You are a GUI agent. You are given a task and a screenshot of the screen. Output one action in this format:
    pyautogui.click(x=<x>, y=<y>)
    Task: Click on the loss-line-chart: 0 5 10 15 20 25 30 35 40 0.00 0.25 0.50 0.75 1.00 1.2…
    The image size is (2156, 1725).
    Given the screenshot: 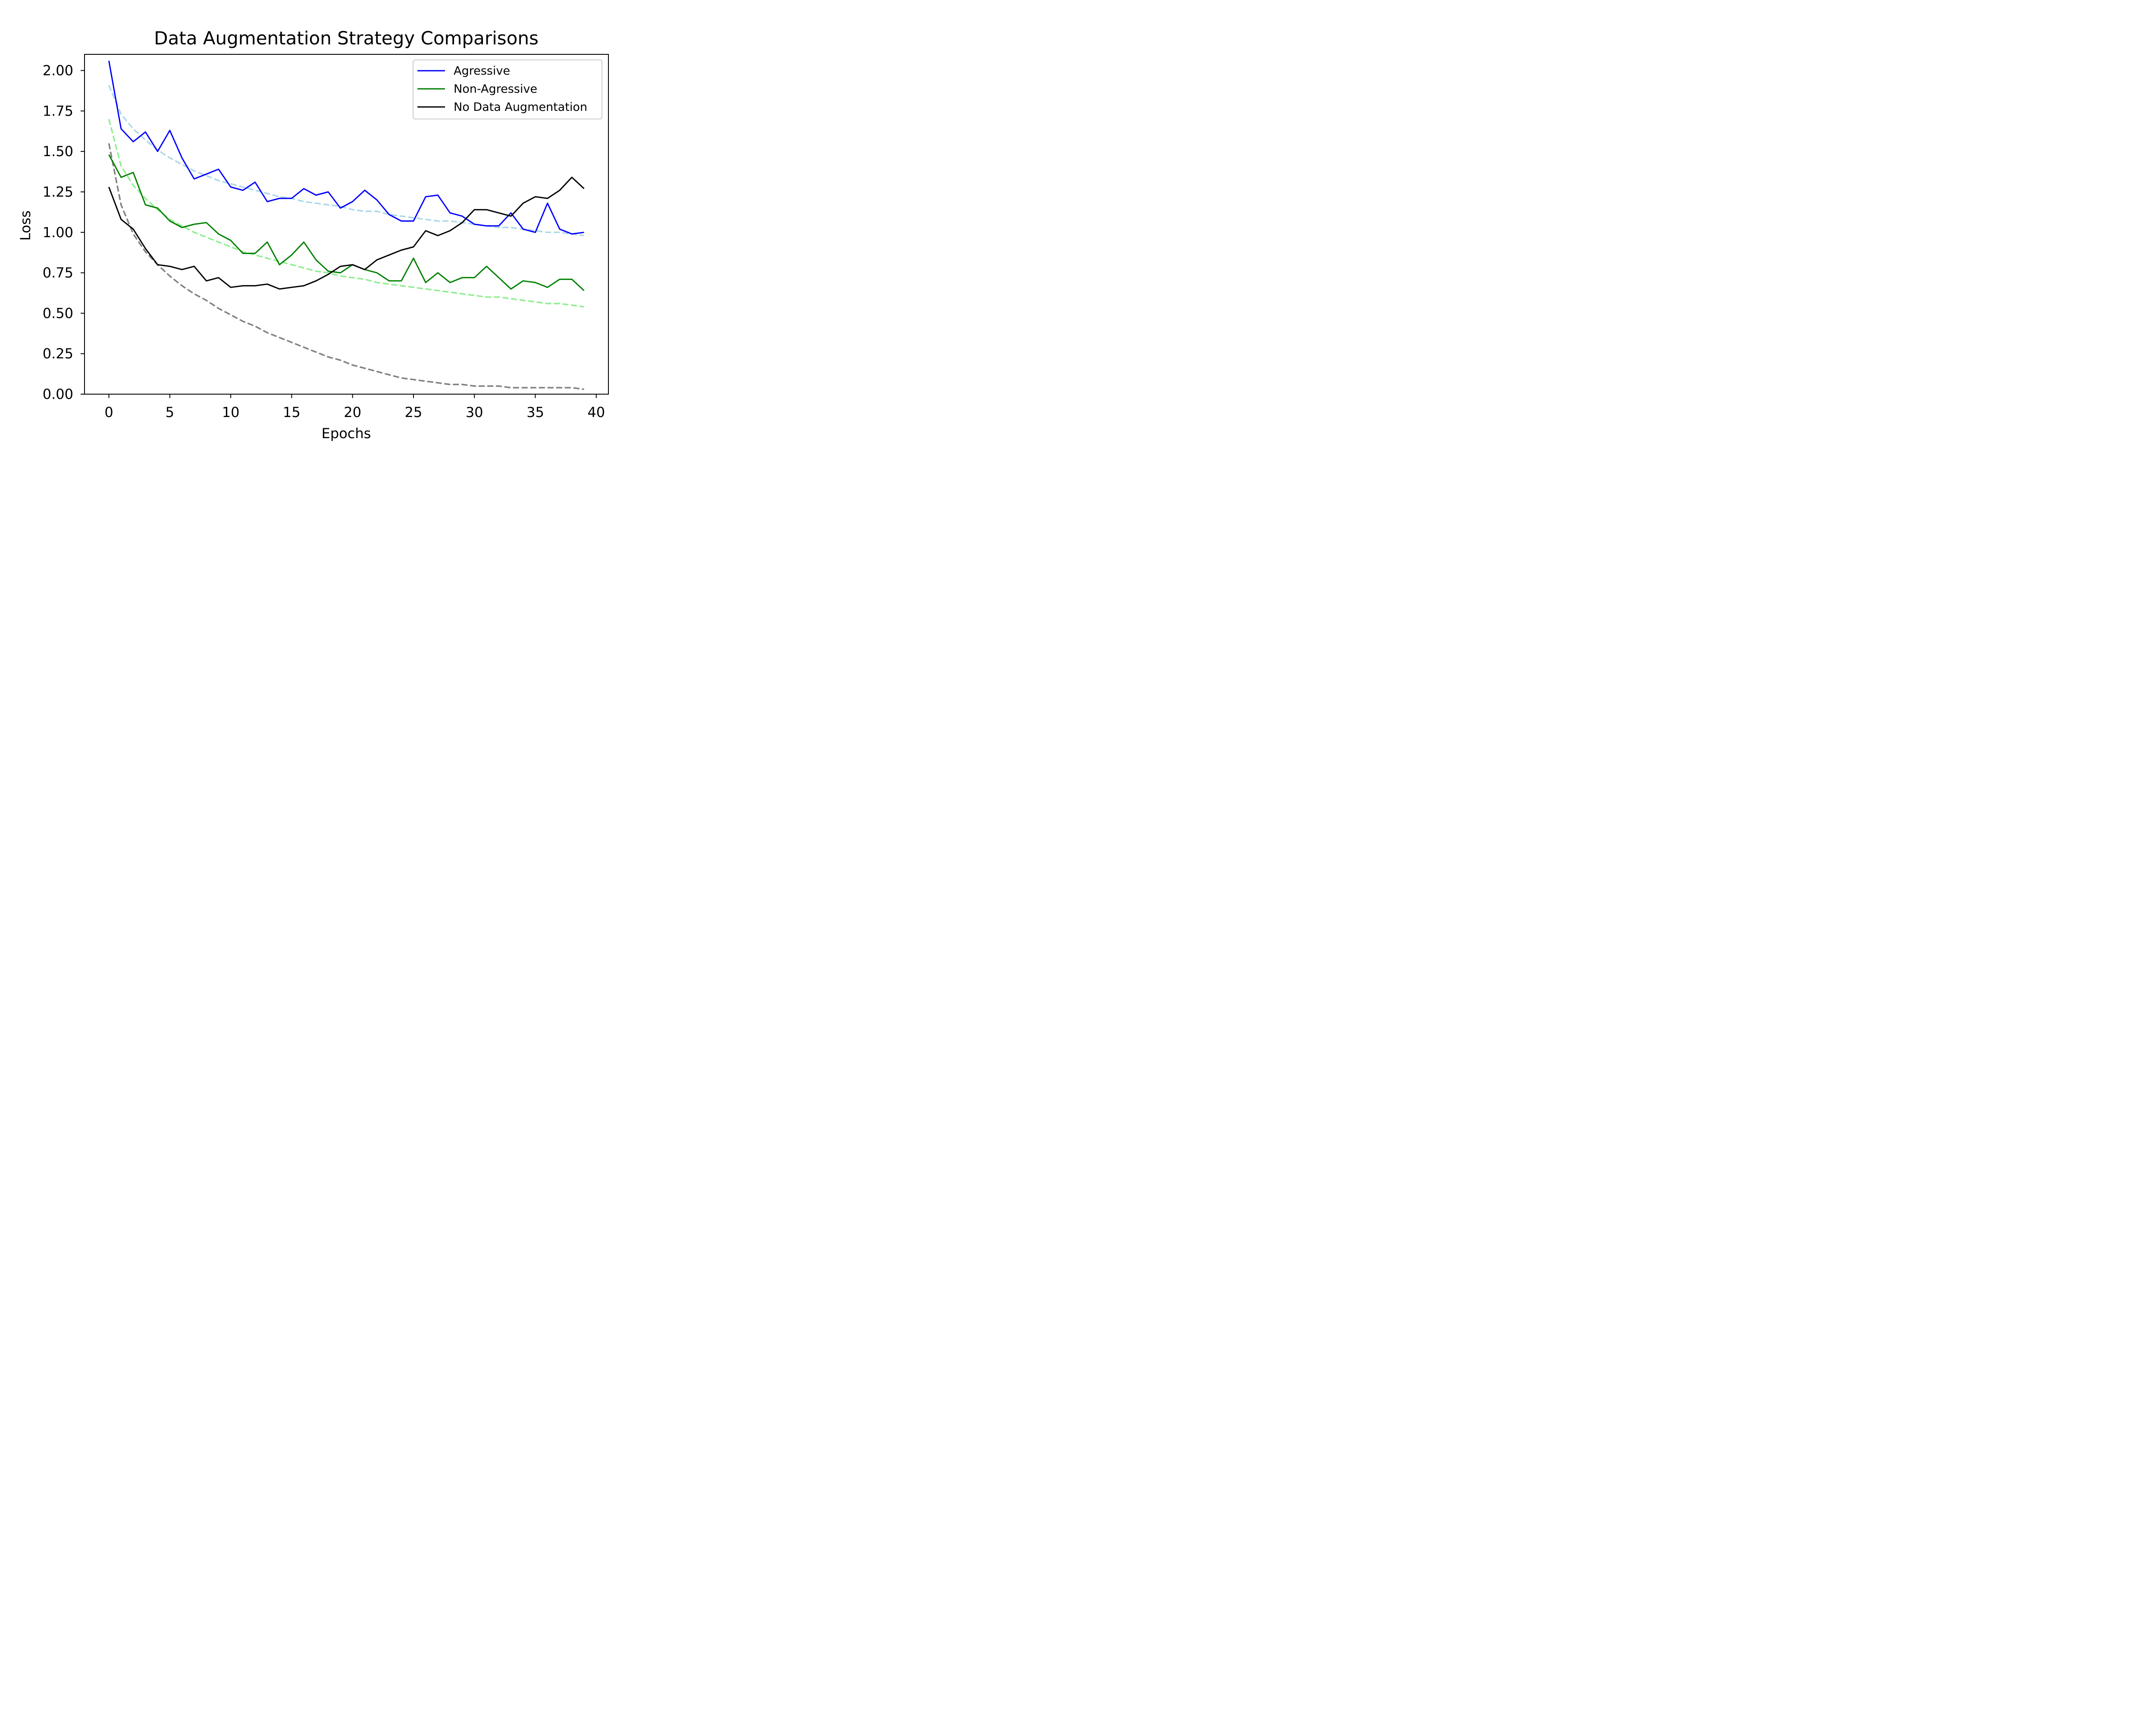 What is the action you would take?
    pyautogui.click(x=333, y=222)
    